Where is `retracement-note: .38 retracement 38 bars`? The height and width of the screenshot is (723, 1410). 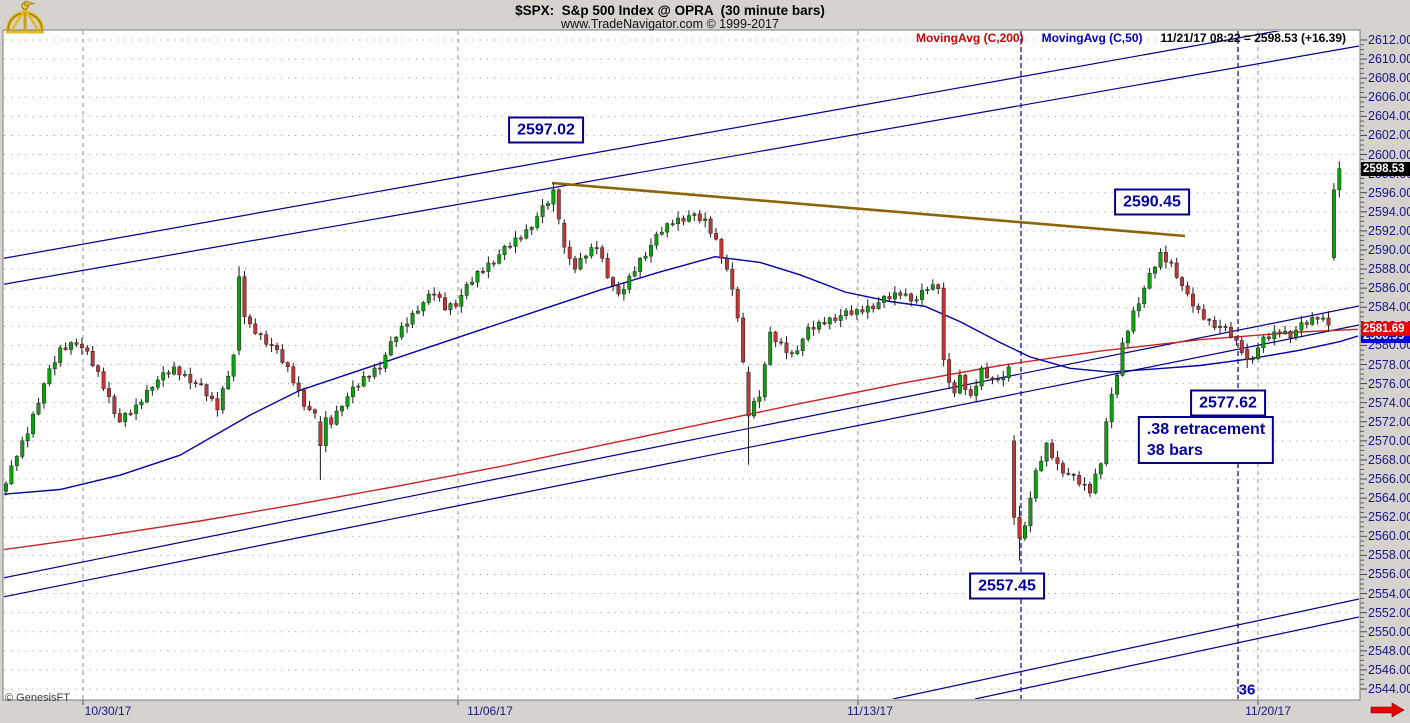
retracement-note: .38 retracement 38 bars is located at coordinates (1206, 440).